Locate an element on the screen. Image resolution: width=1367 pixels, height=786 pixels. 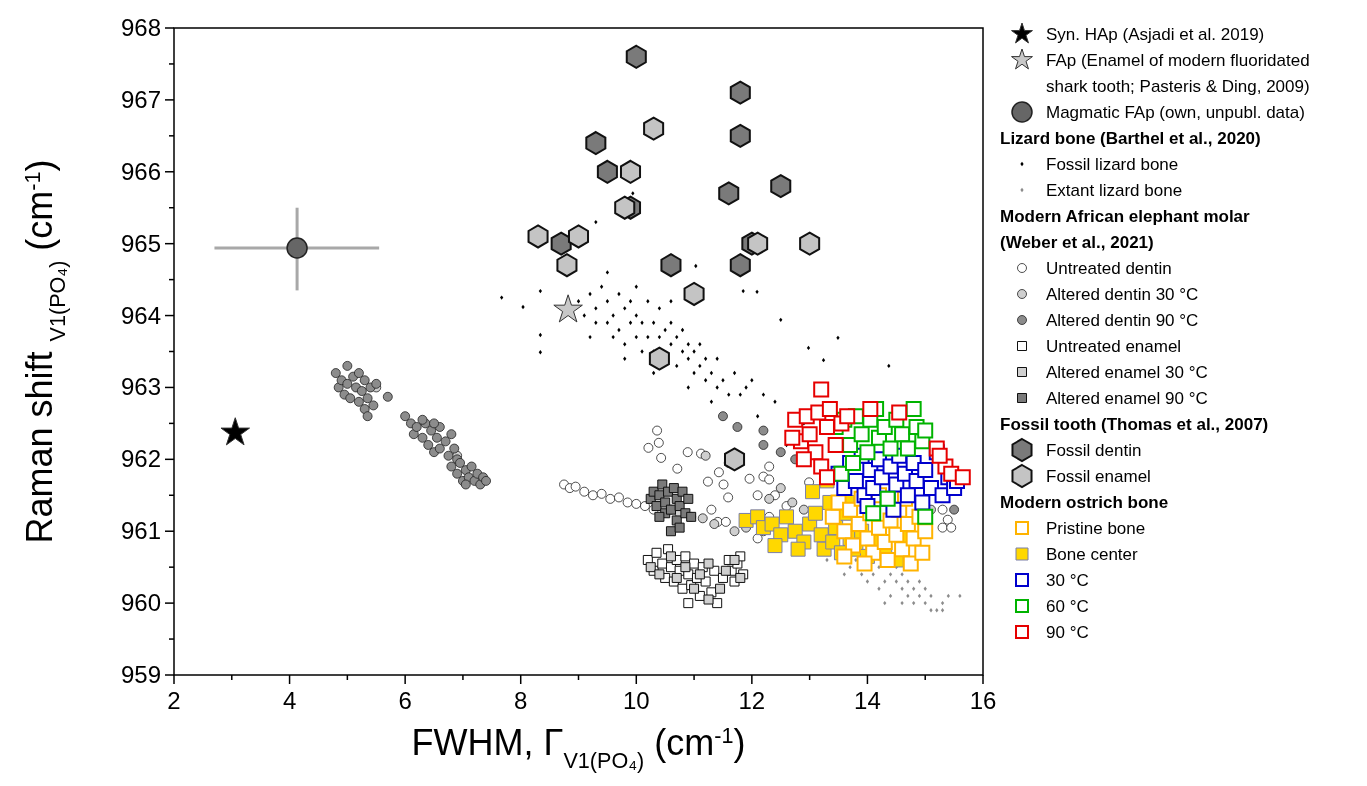
y-tick-label: 959 is located at coordinates (140, 674).